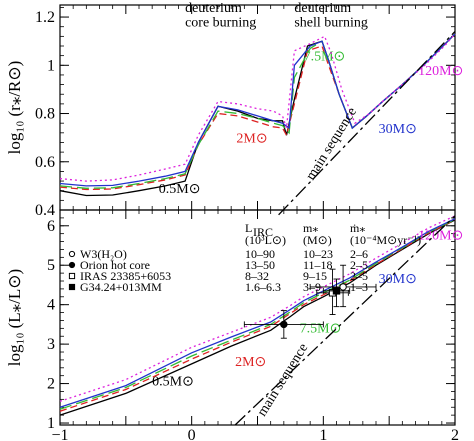 The width and height of the screenshot is (474, 441). What do you see at coordinates (315, 276) in the screenshot?
I see `legend-m-iras-23385-6053: 9–15` at bounding box center [315, 276].